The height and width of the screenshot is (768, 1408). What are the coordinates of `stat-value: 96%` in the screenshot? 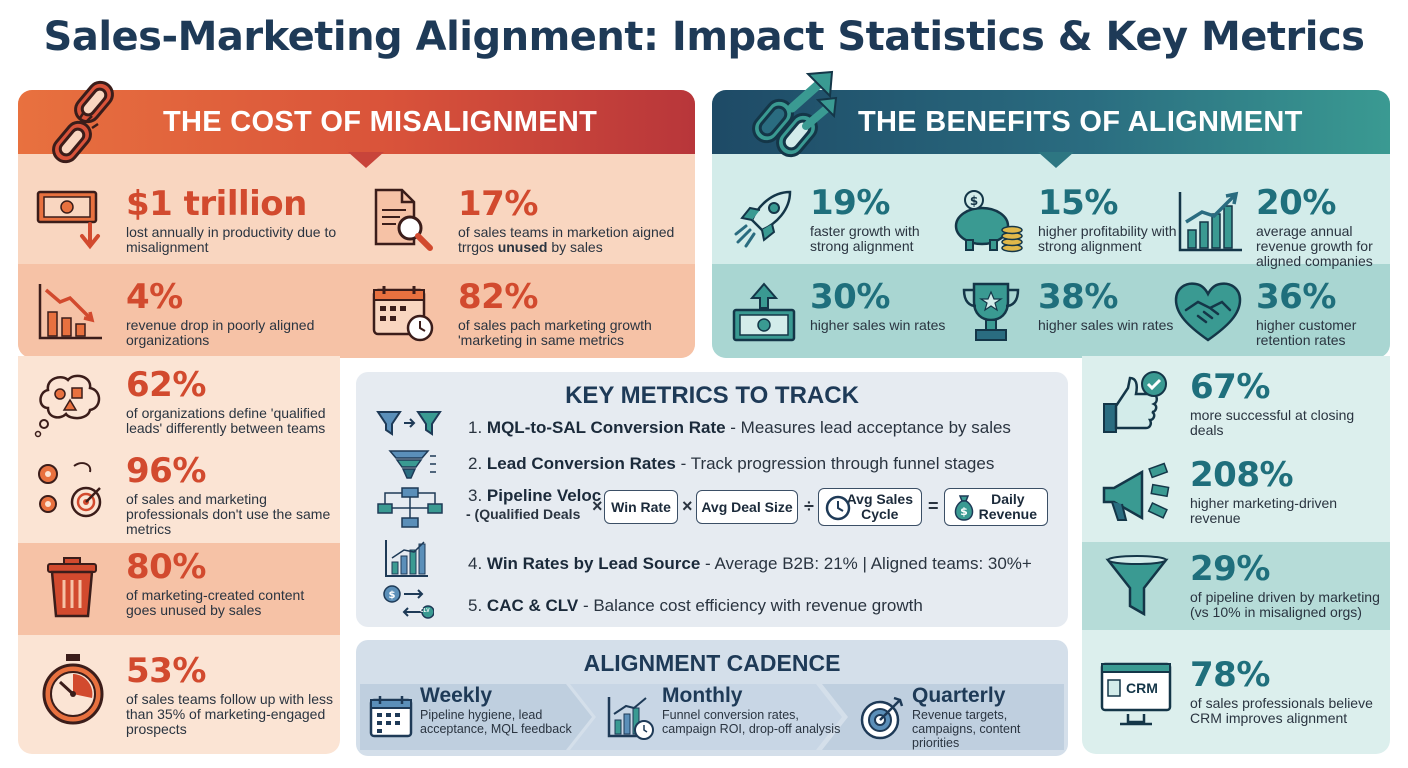 It's located at (166, 471).